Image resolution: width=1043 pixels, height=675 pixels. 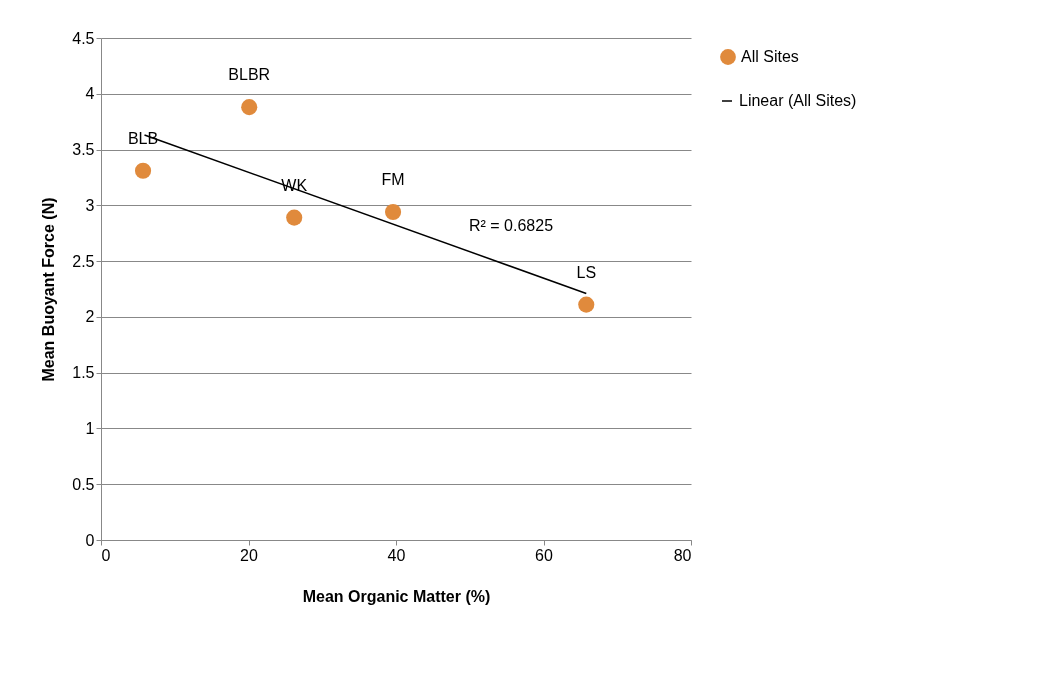 What do you see at coordinates (143, 138) in the screenshot?
I see `annotation: BLB` at bounding box center [143, 138].